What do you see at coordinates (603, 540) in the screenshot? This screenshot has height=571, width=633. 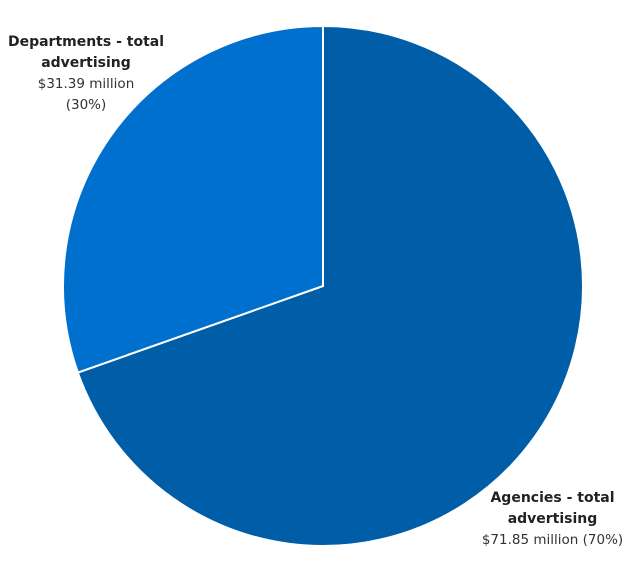 I see `percent-label: (70%)` at bounding box center [603, 540].